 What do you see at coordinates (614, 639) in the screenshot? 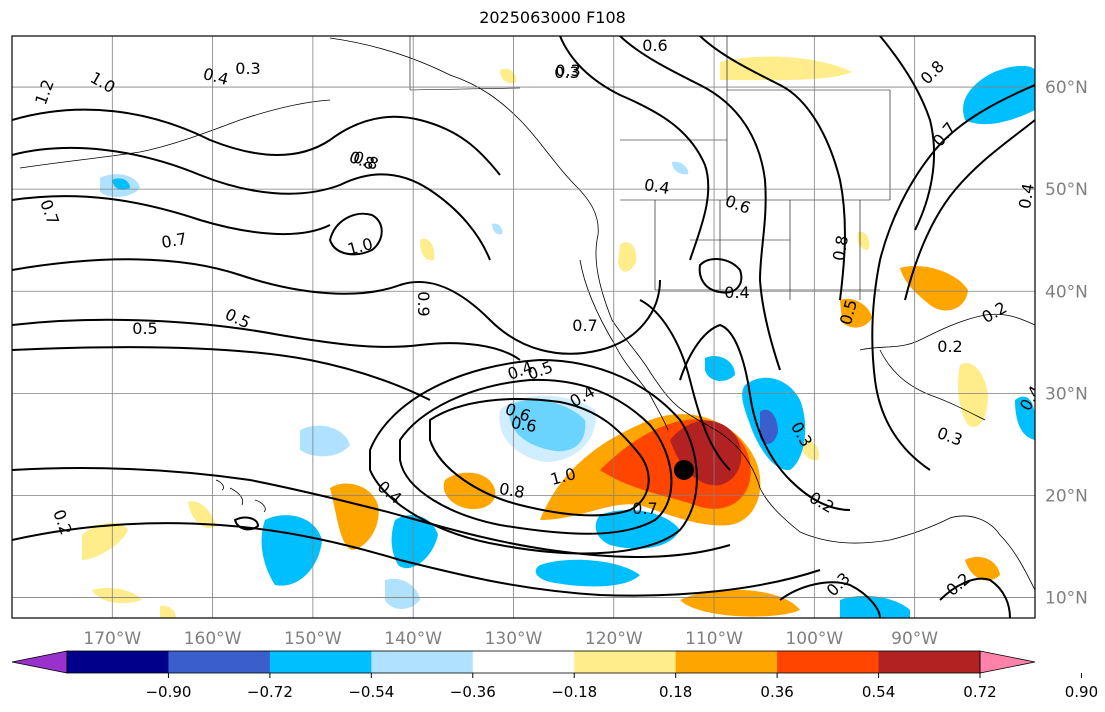
I see `lon-tick-label: 120°W` at bounding box center [614, 639].